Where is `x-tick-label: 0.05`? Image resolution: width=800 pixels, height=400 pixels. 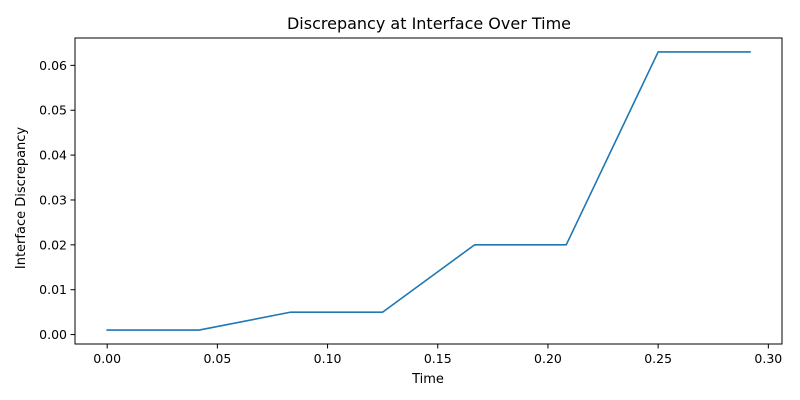 x-tick-label: 0.05 is located at coordinates (217, 358).